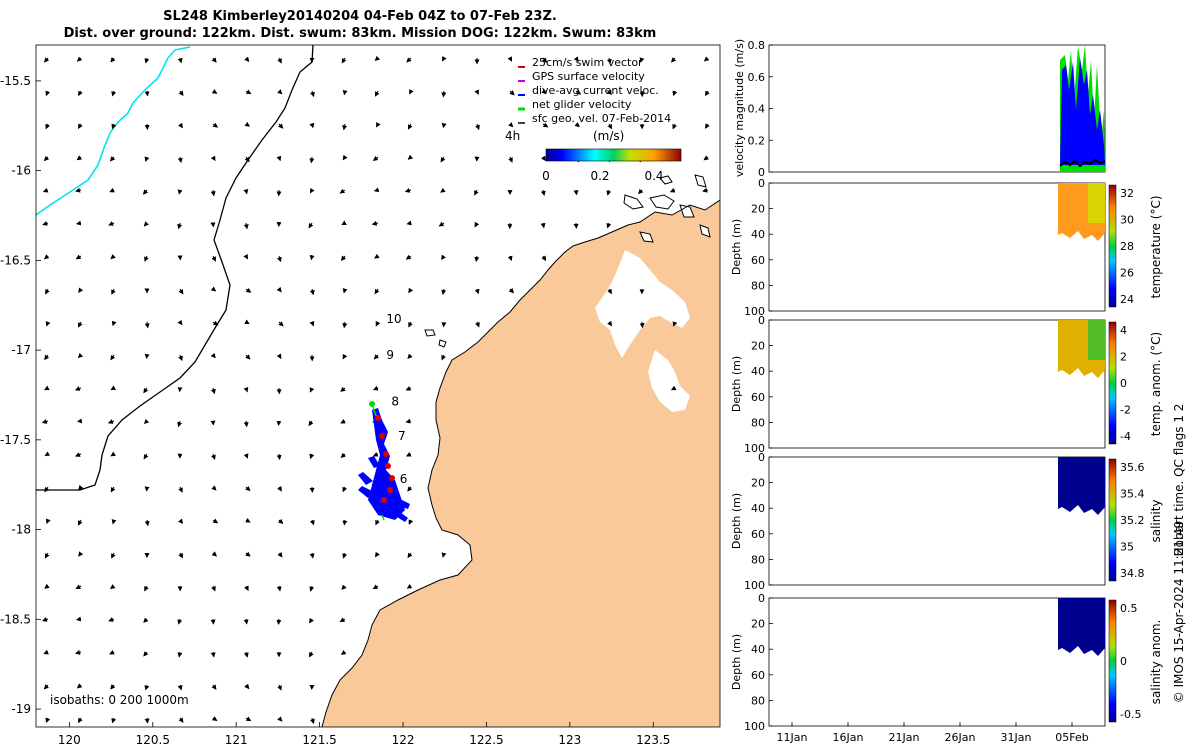  Describe the element at coordinates (739, 108) in the screenshot. I see `velocity-ylabel: velocity magnitude (m/s)` at that location.